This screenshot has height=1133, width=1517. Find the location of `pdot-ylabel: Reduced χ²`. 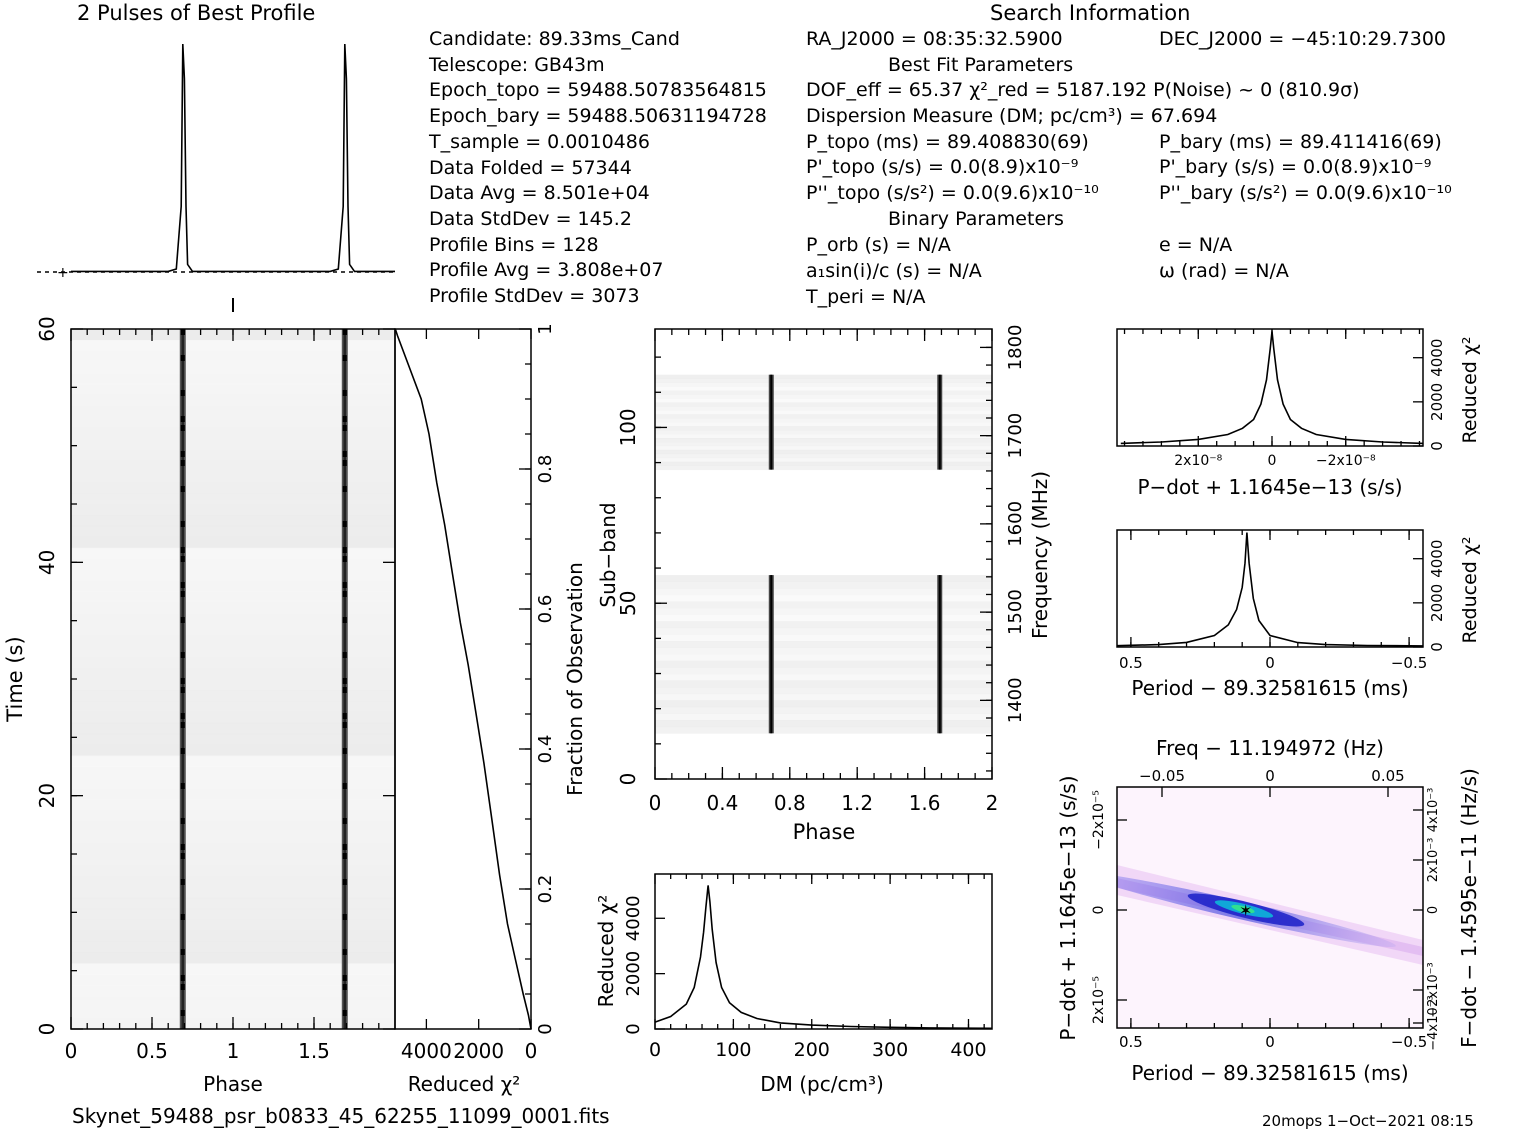

pdot-ylabel: Reduced χ² is located at coordinates (1470, 390).